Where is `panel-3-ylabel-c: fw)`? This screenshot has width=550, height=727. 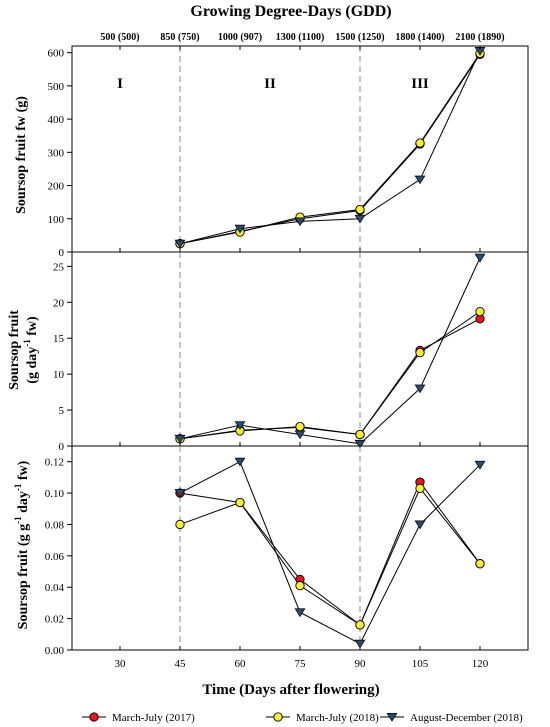 panel-3-ylabel-c: fw) is located at coordinates (23, 471).